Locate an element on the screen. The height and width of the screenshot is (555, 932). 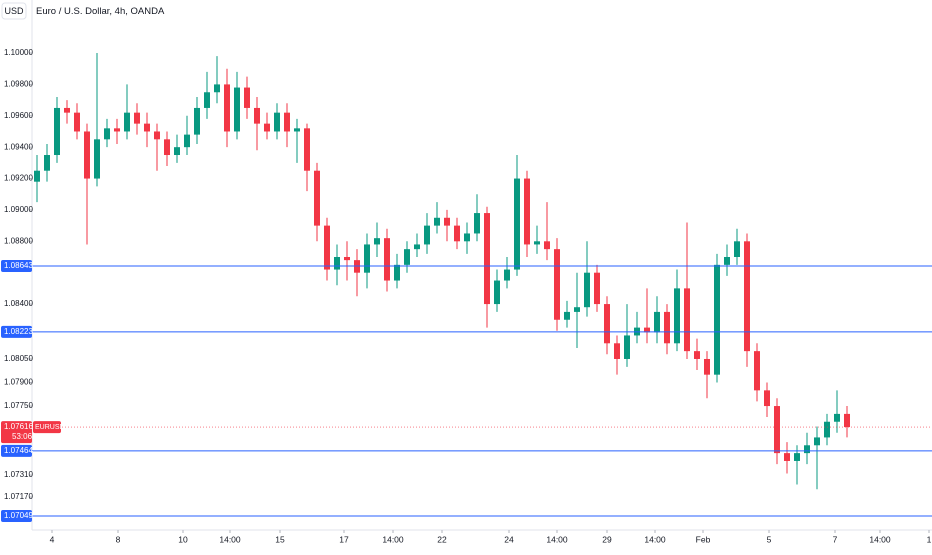
x-tick-label: 17 is located at coordinates (344, 539).